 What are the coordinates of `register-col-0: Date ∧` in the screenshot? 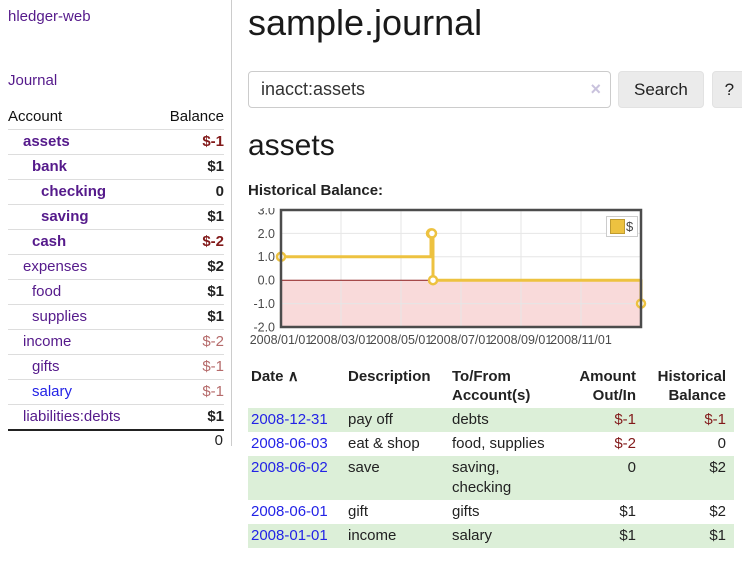 It's located at (275, 376).